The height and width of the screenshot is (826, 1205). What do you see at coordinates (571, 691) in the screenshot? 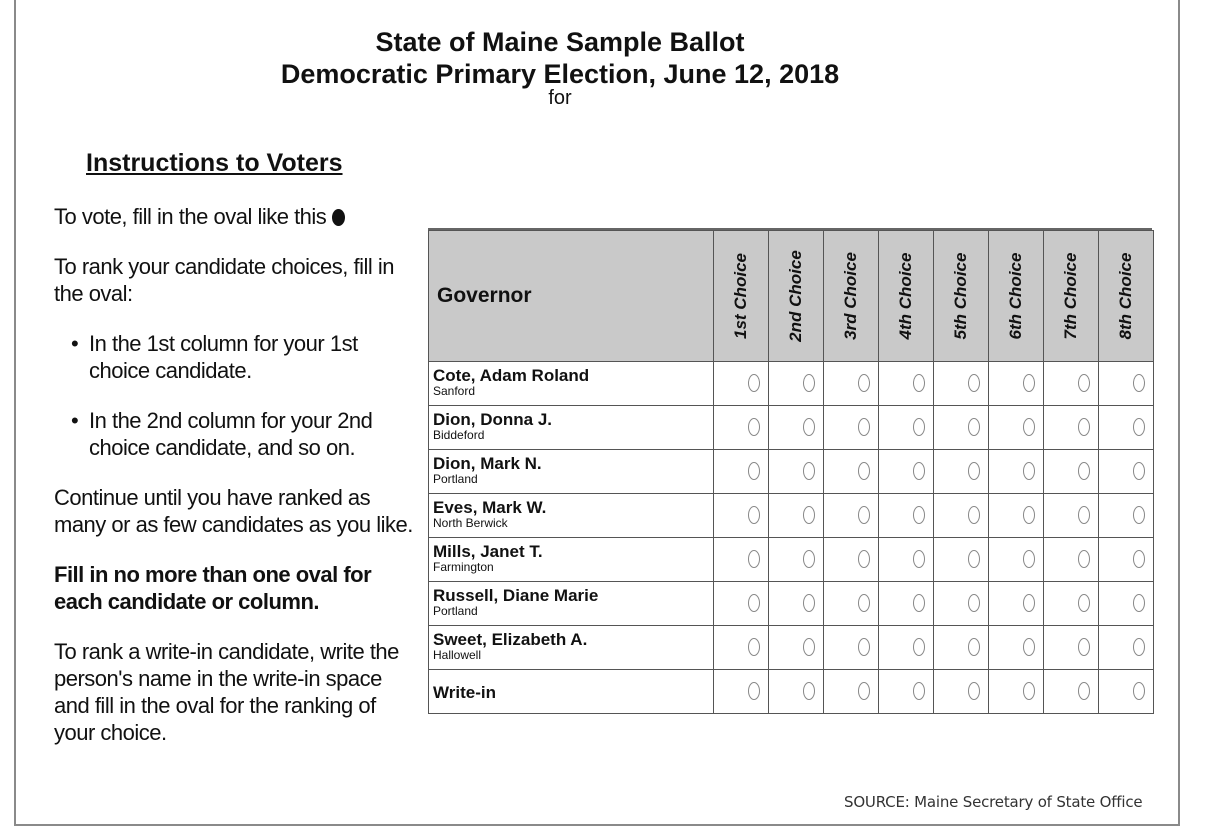
I see `writein-cell: Write-in` at bounding box center [571, 691].